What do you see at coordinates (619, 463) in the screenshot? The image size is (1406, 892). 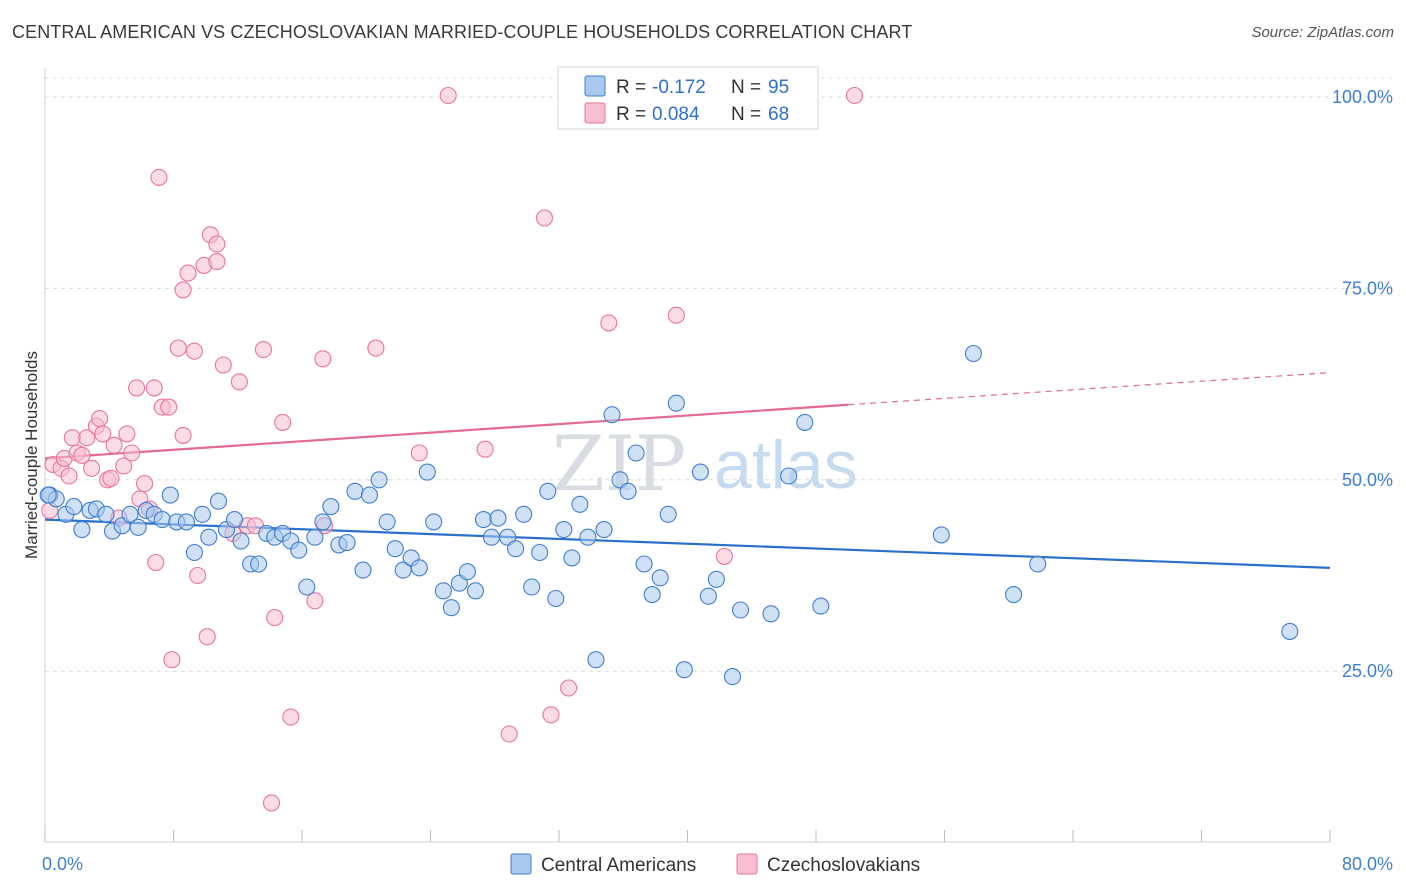 I see `watermark-zip: ZIP` at bounding box center [619, 463].